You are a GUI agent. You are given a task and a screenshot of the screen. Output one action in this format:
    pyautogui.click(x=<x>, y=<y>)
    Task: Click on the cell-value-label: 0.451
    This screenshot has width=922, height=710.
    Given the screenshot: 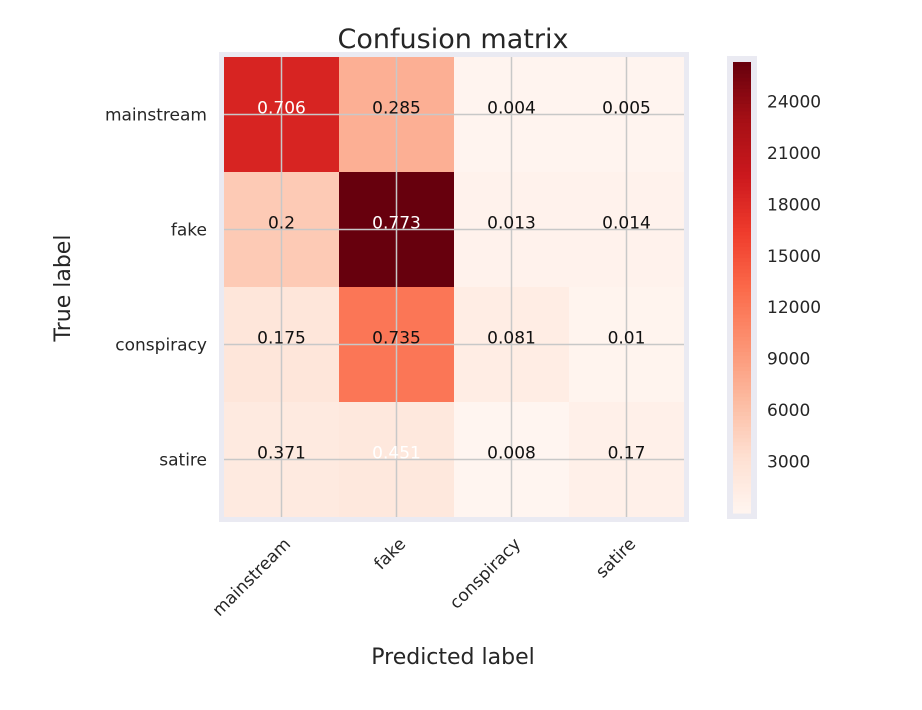 What is the action you would take?
    pyautogui.click(x=396, y=454)
    